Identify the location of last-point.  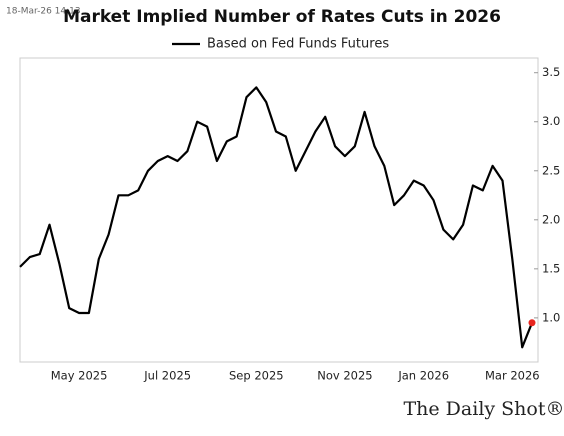
(532, 323).